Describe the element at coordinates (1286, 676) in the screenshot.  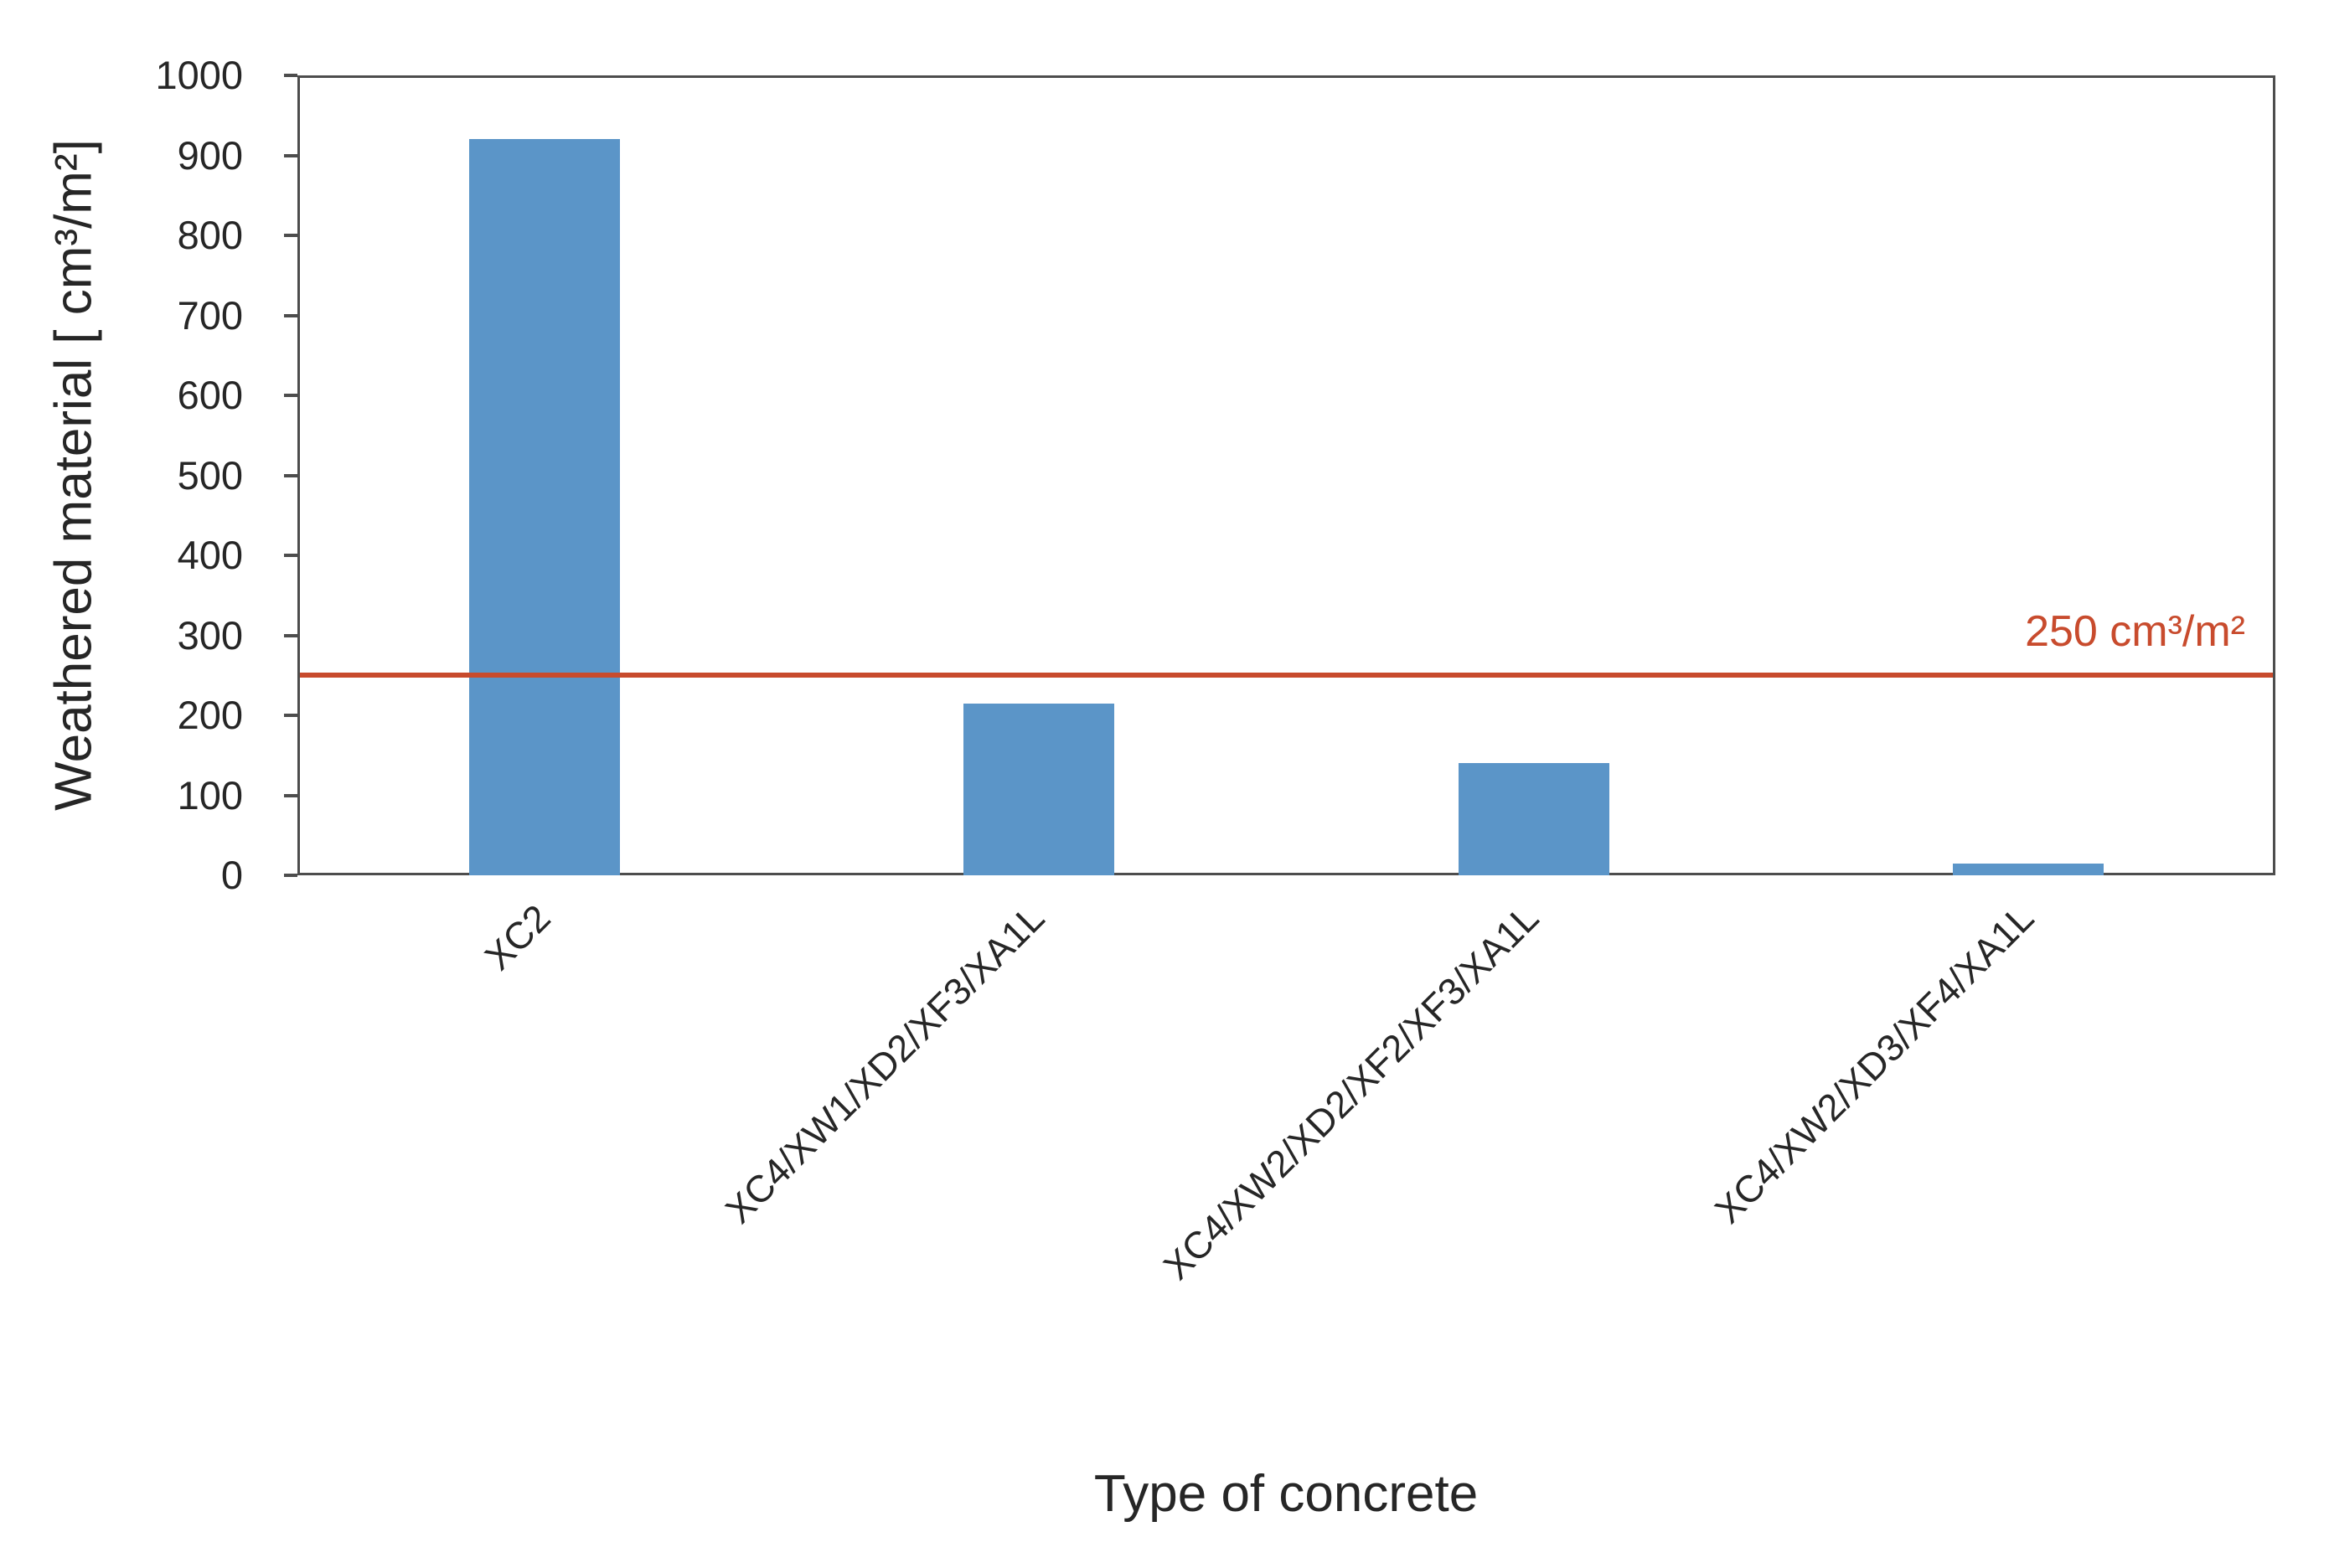
I see `reference-line` at that location.